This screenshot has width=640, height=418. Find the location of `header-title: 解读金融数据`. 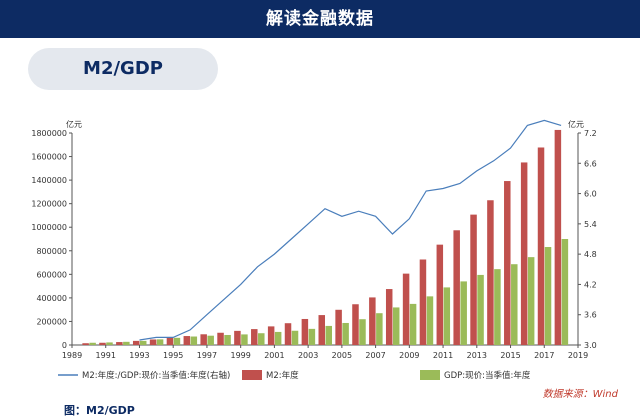

header-title: 解读金融数据 is located at coordinates (320, 19).